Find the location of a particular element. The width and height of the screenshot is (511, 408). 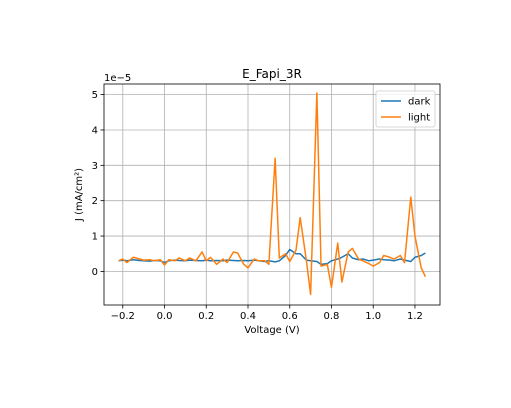

chart-title: E_Fapi_3R is located at coordinates (272, 74).